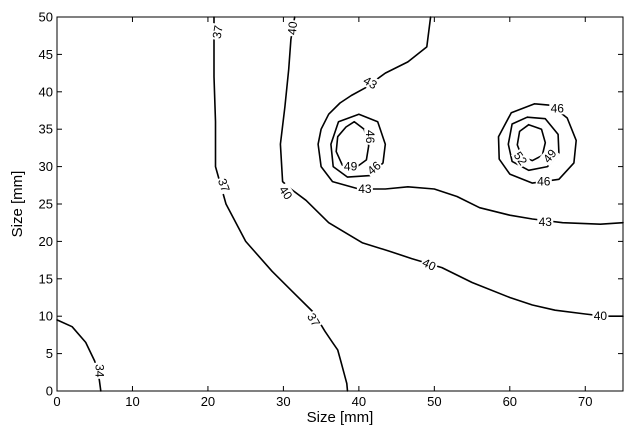 This screenshot has width=625, height=429. I want to click on x-tick-label: 20, so click(208, 401).